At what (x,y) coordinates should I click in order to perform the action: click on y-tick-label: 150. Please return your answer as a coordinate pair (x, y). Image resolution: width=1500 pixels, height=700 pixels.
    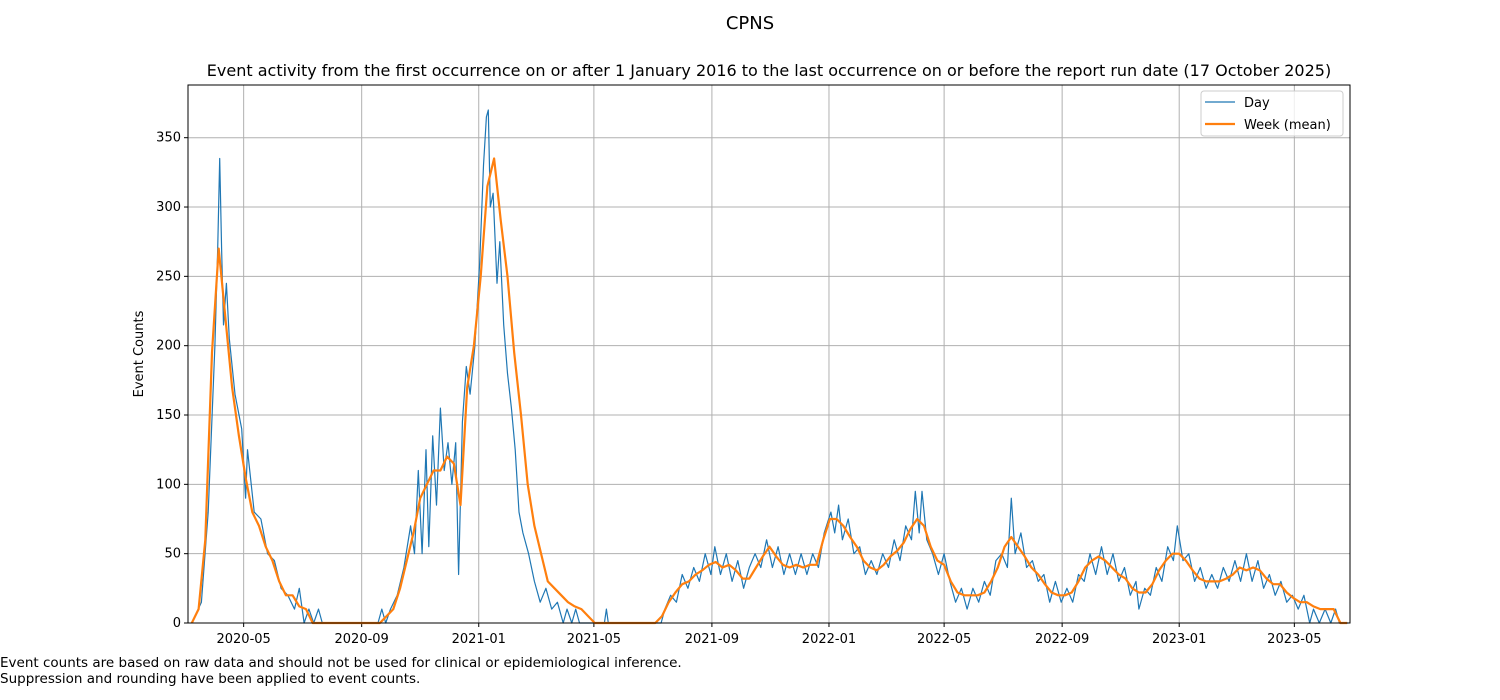
    Looking at the image, I should click on (168, 415).